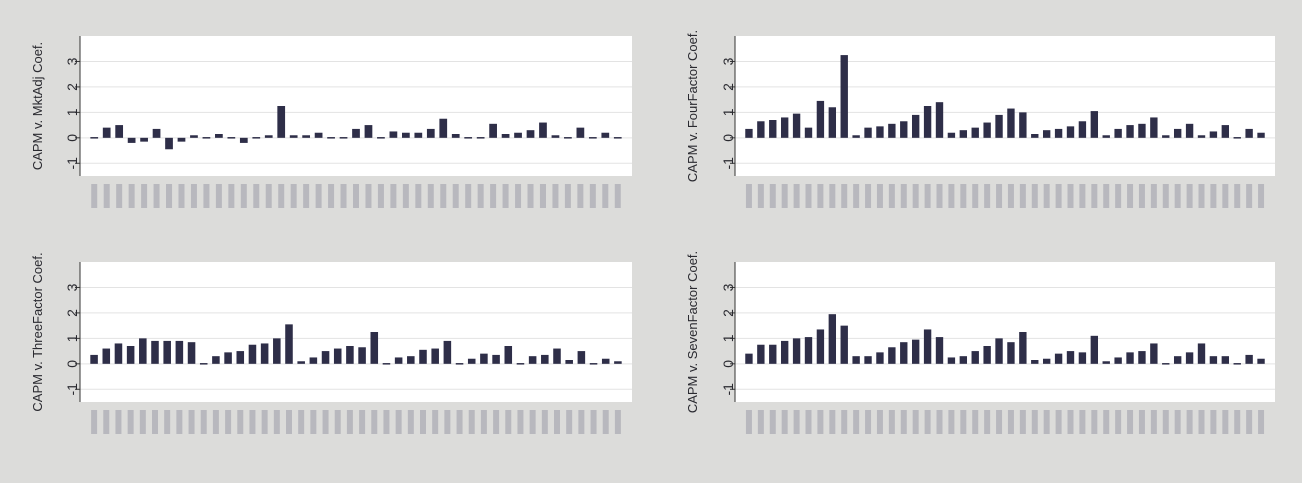 Image resolution: width=1302 pixels, height=483 pixels. I want to click on y-tick-label: 2, so click(728, 313).